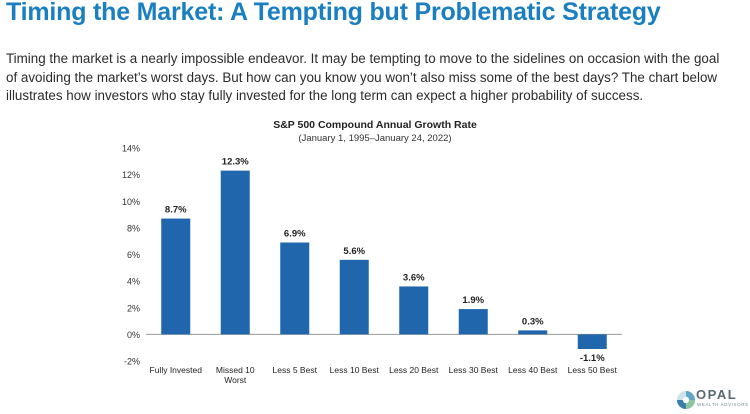 The width and height of the screenshot is (750, 414). What do you see at coordinates (295, 234) in the screenshot?
I see `data-label: 6.9%` at bounding box center [295, 234].